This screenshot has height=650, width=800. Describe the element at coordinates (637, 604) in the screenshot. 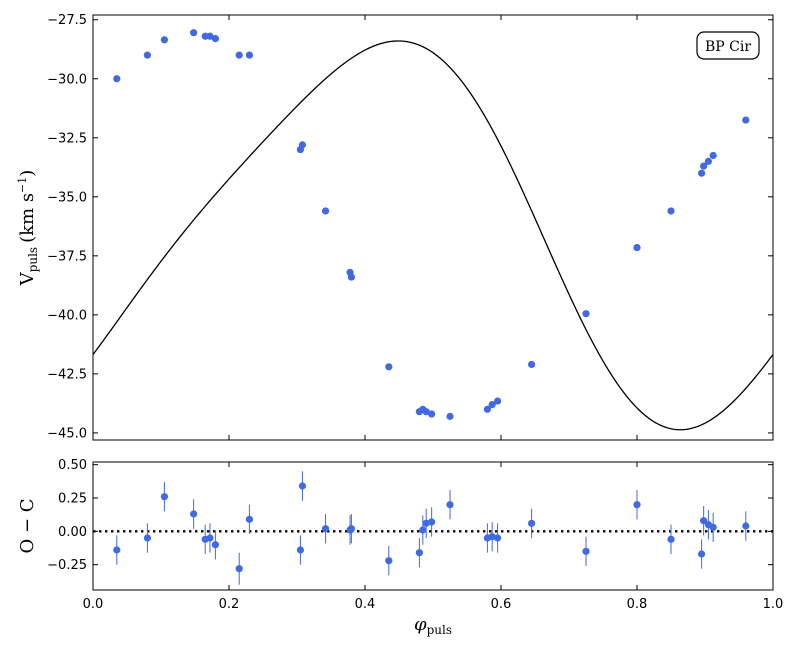

I see `x-tick-label: 0.8` at that location.